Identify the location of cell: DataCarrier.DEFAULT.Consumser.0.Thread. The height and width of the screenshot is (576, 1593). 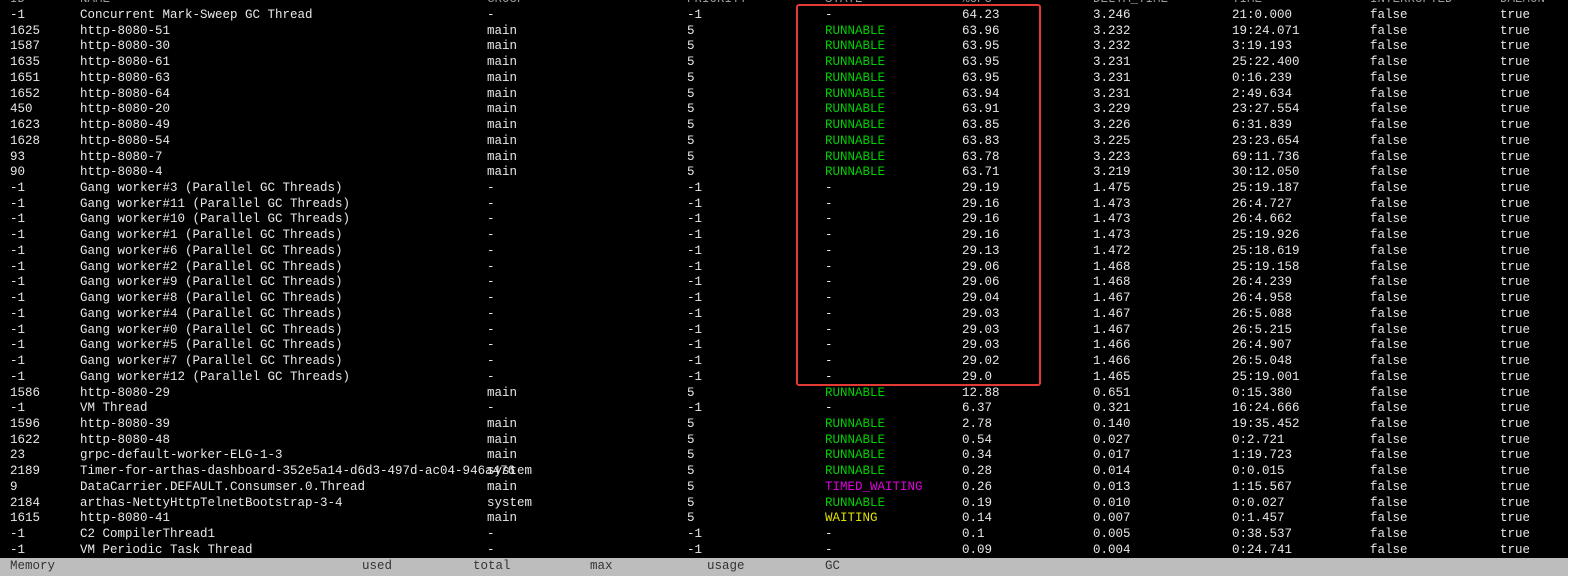
(223, 486).